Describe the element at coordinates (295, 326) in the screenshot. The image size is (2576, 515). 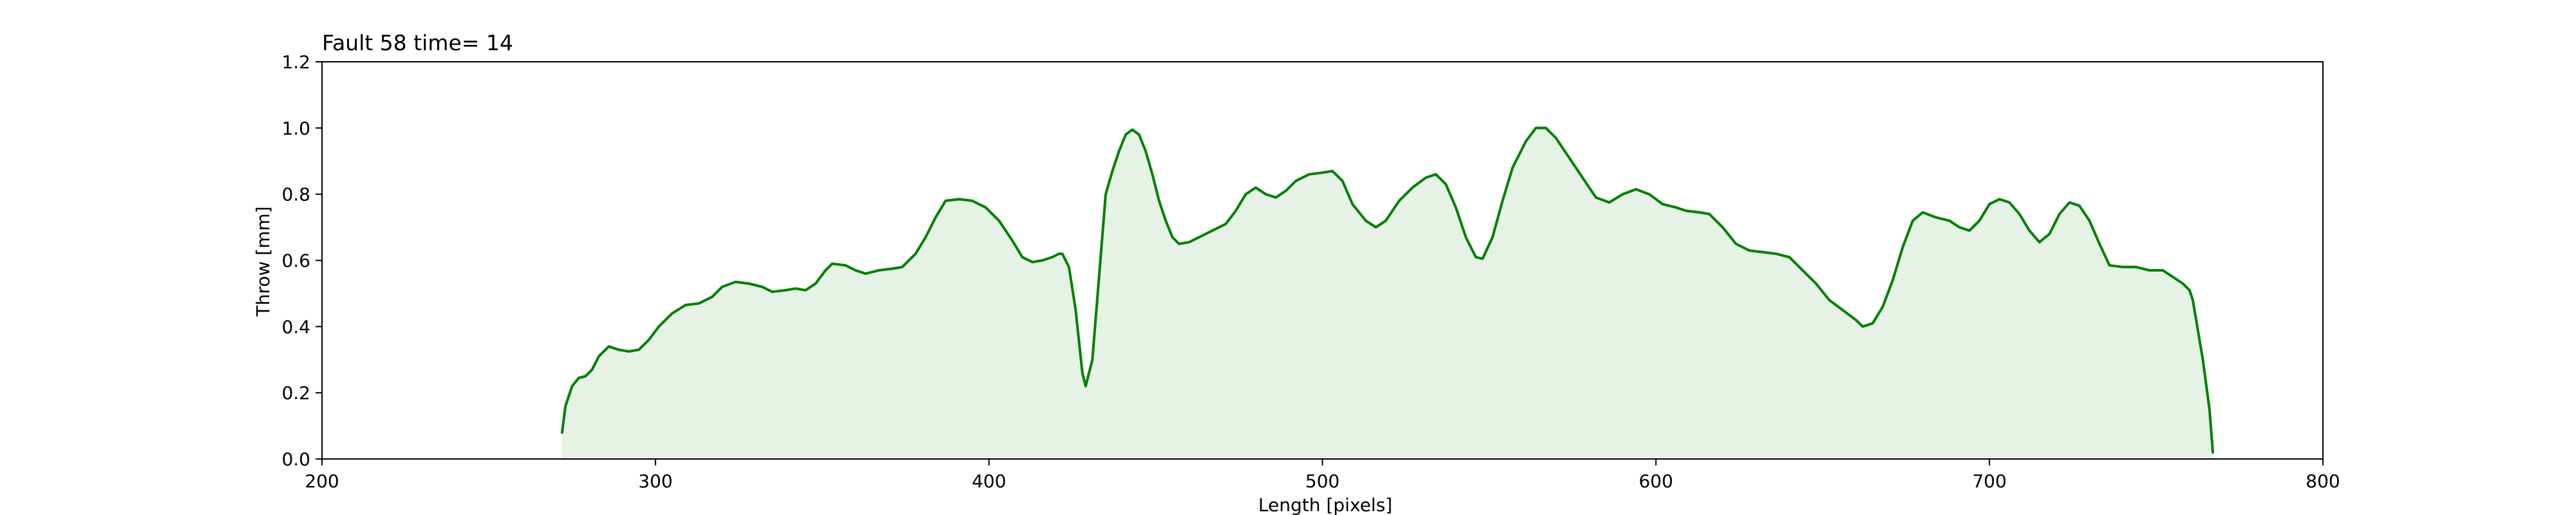
I see `y-tick-label-2: 0.4` at that location.